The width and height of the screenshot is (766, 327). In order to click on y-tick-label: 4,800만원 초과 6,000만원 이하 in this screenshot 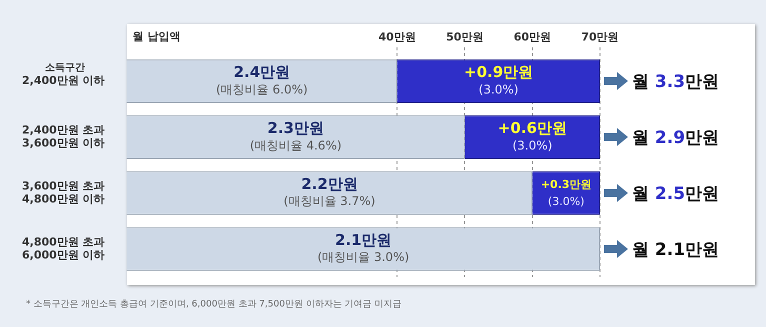, I will do `click(63, 248)`.